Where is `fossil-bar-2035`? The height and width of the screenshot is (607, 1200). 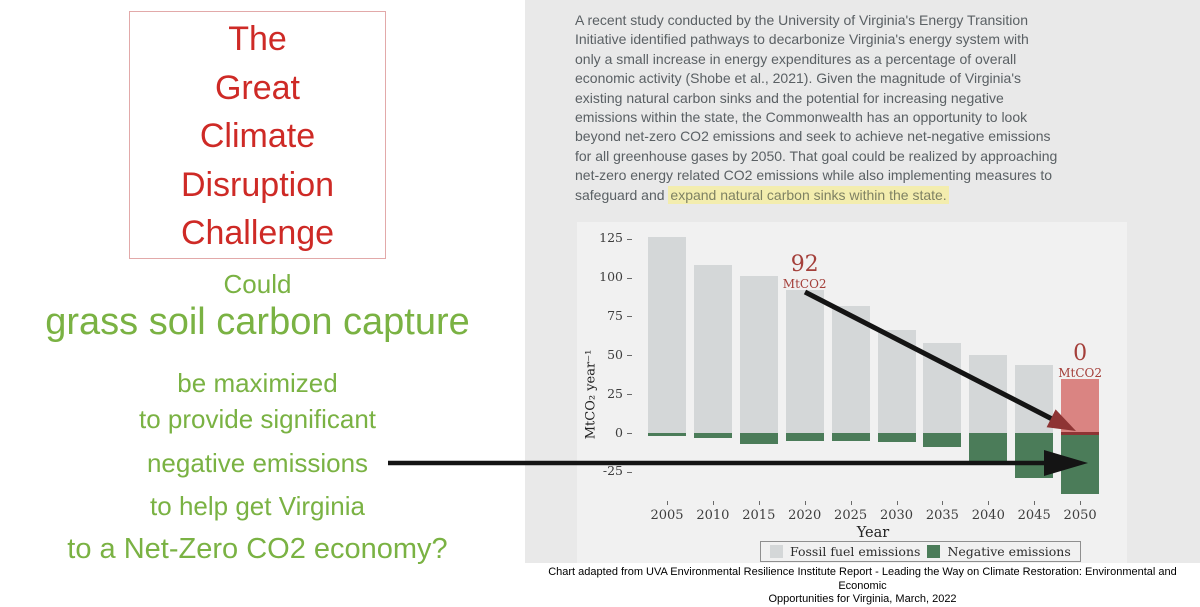 fossil-bar-2035 is located at coordinates (942, 387).